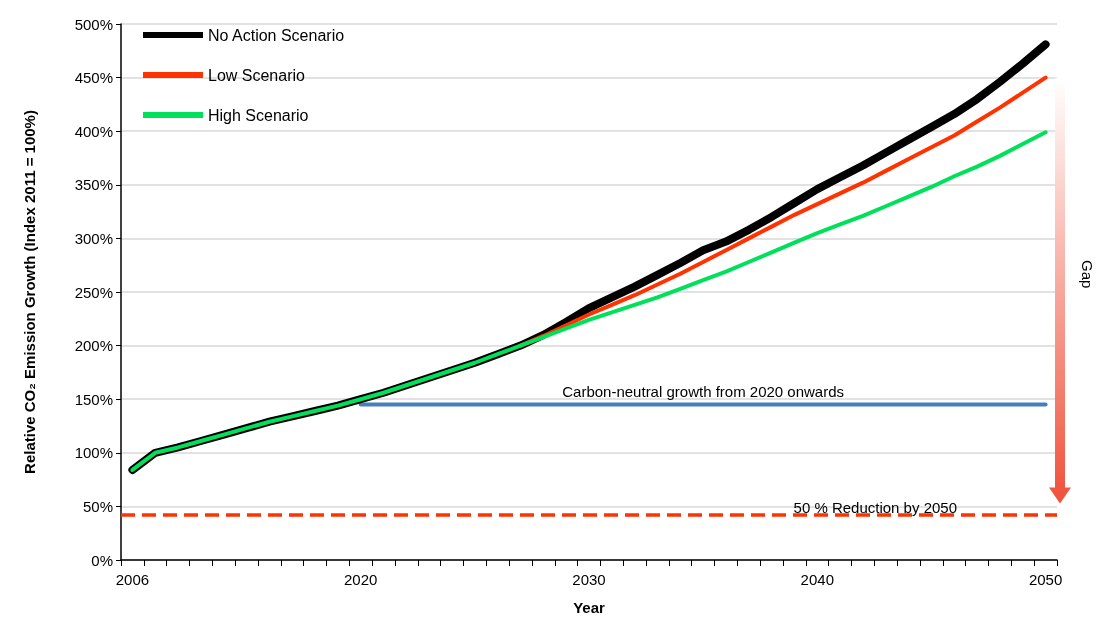  Describe the element at coordinates (93, 238) in the screenshot. I see `y-tick-label: 300%` at that location.